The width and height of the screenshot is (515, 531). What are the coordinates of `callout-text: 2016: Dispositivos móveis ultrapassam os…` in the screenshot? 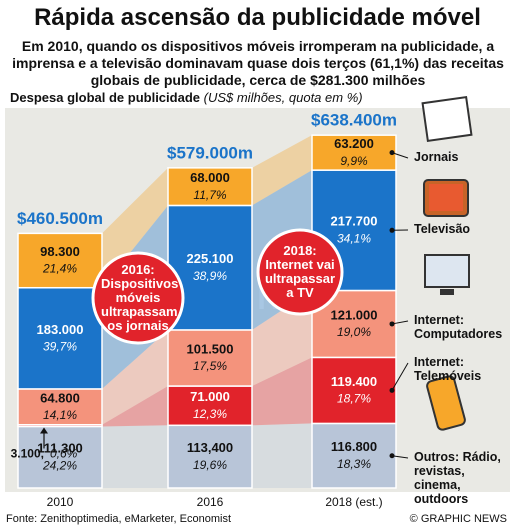 It's located at (140, 297).